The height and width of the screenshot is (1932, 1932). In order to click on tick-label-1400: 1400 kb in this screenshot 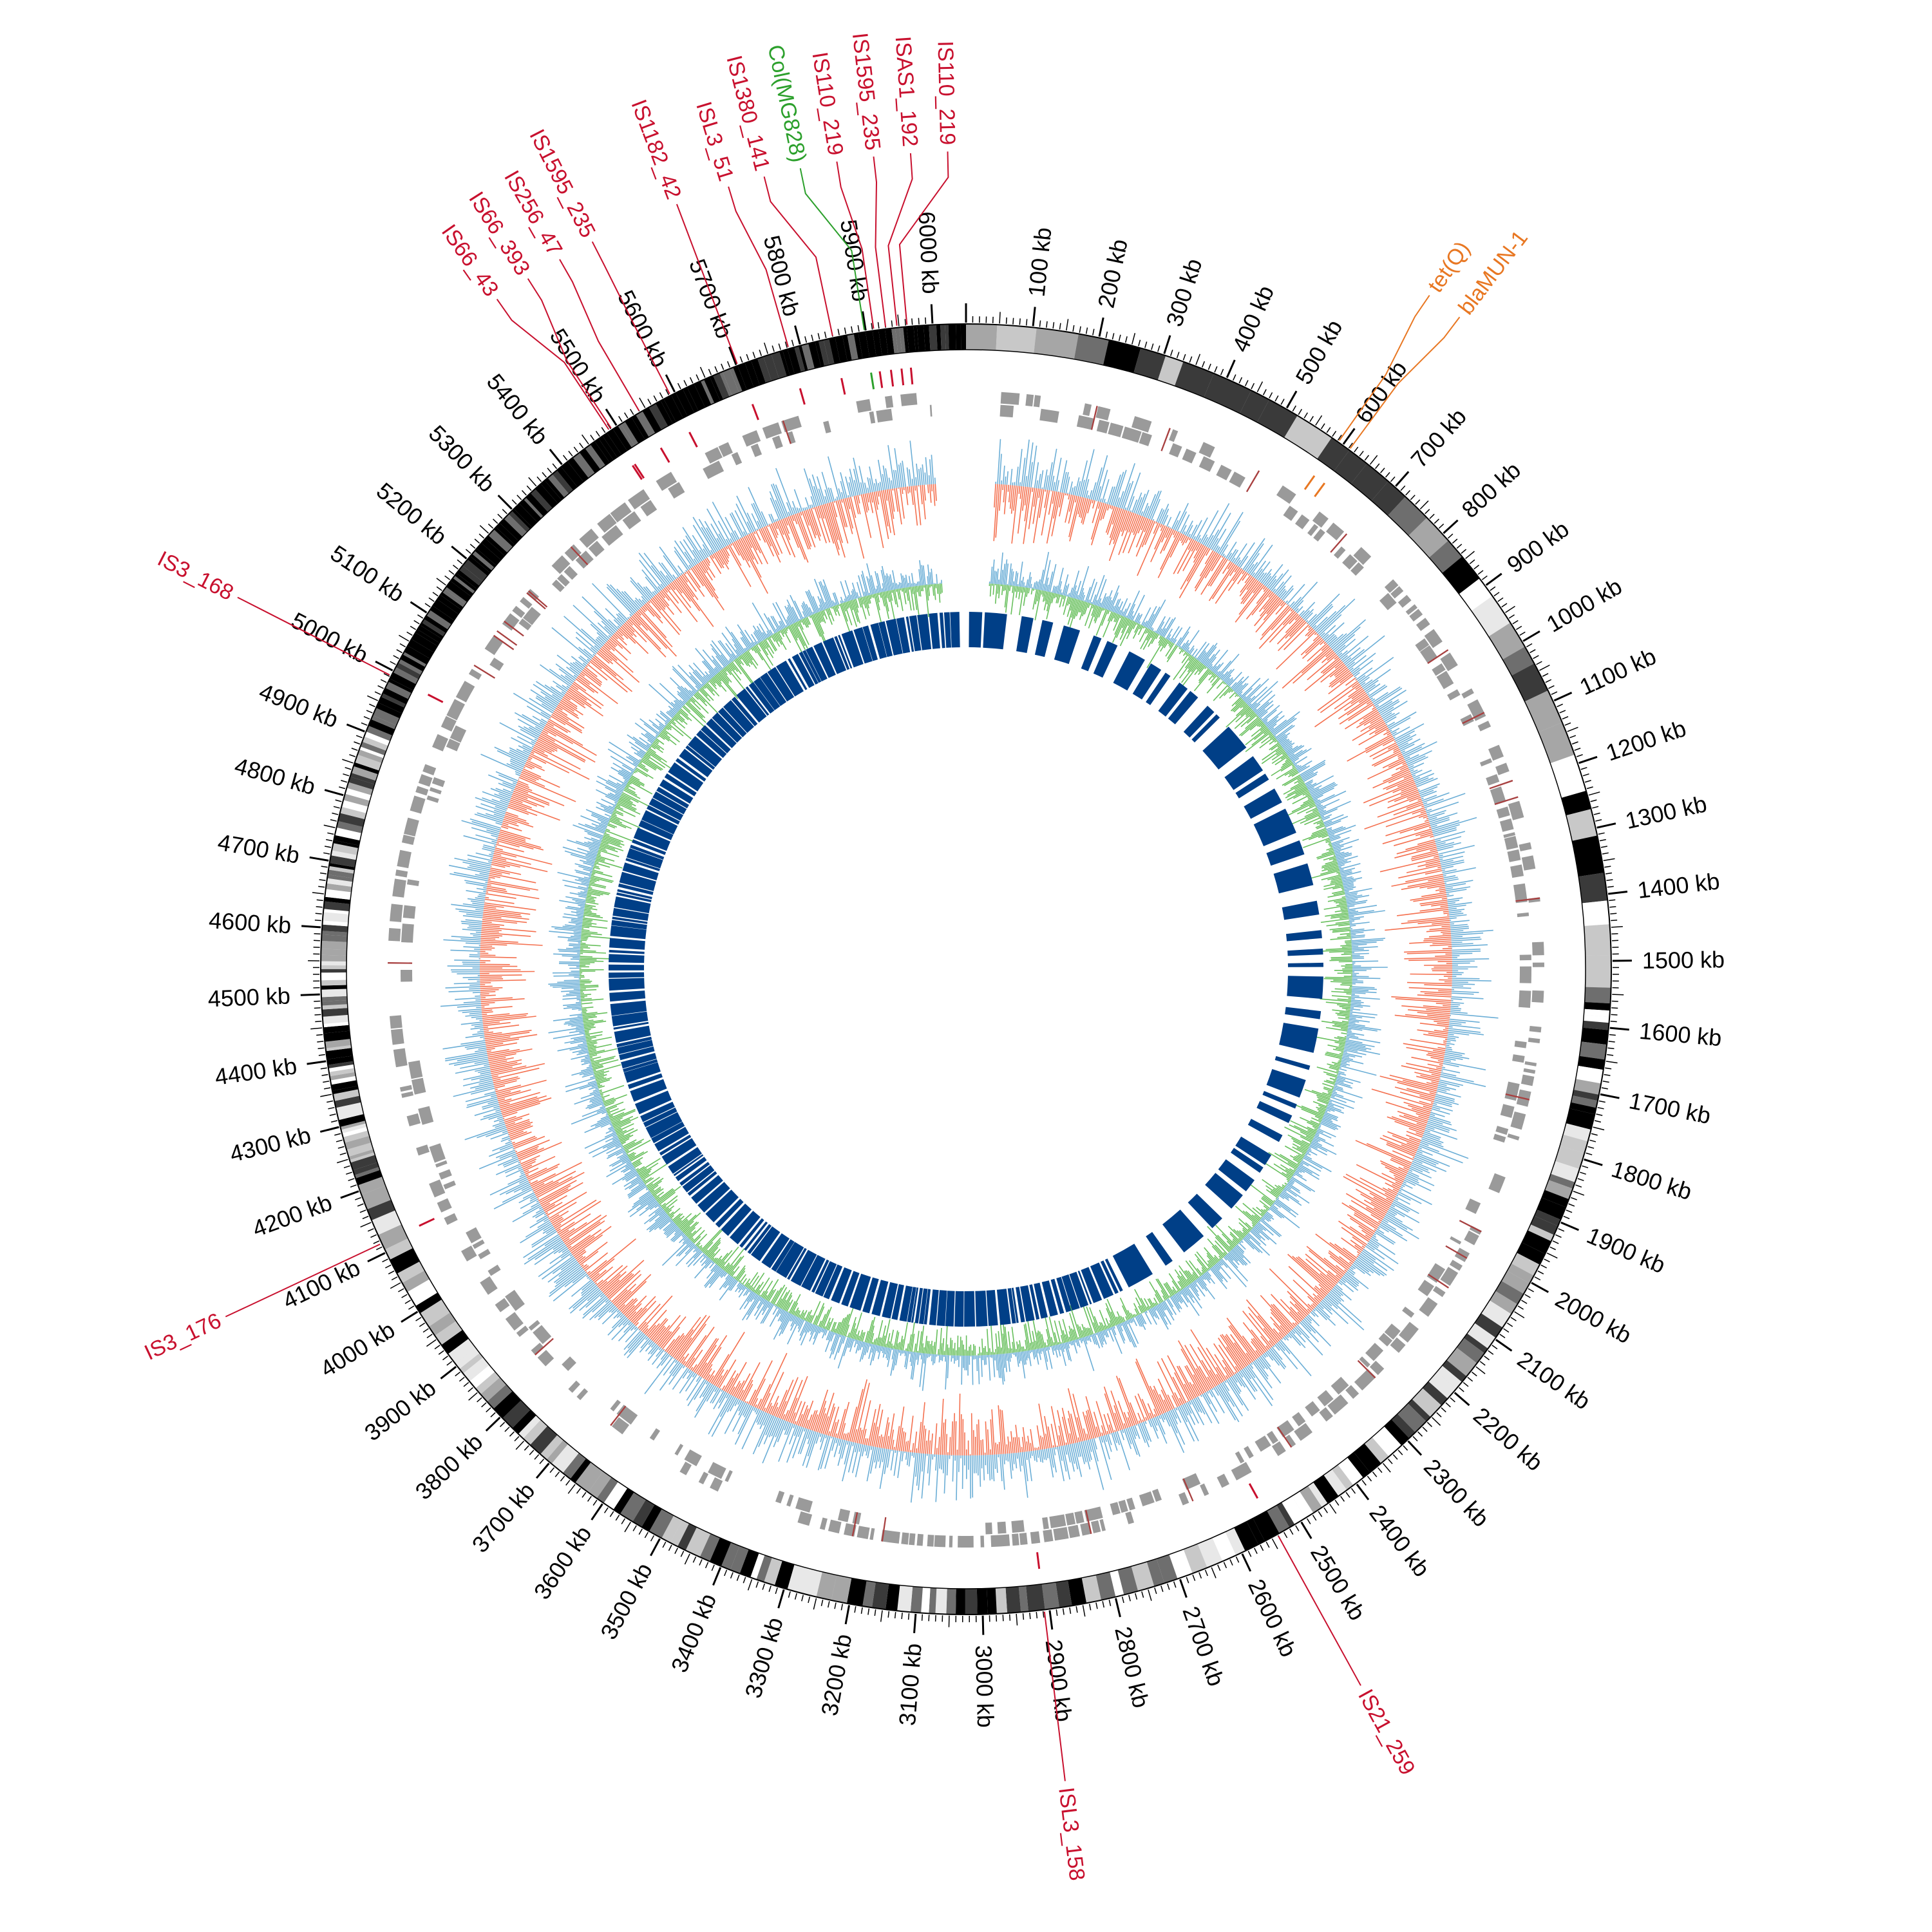, I will do `click(1678, 885)`.